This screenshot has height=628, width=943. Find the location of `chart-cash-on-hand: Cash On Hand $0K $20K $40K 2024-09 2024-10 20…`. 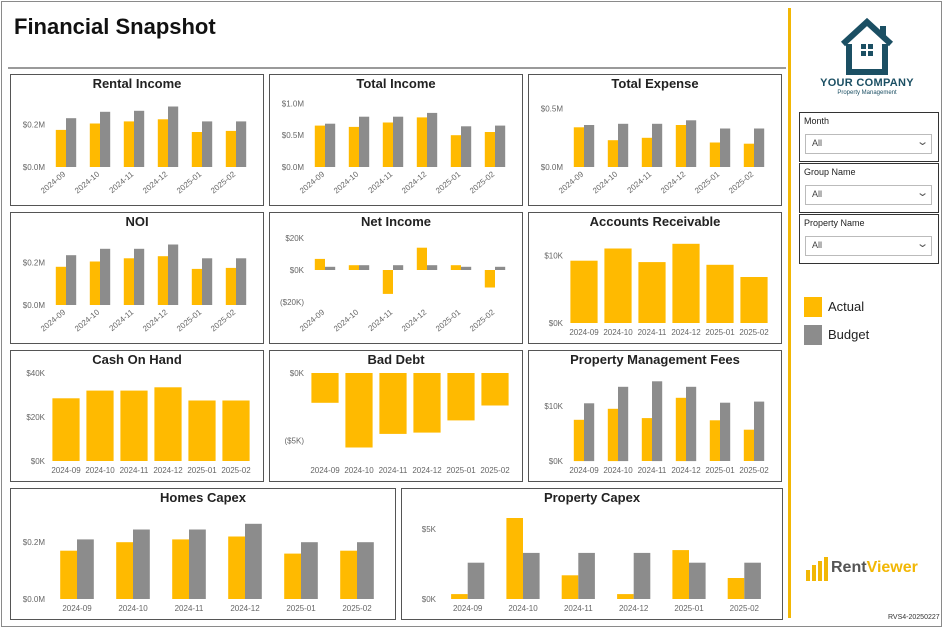

chart-cash-on-hand: Cash On Hand $0K $20K $40K 2024-09 2024-10 20… is located at coordinates (137, 416).